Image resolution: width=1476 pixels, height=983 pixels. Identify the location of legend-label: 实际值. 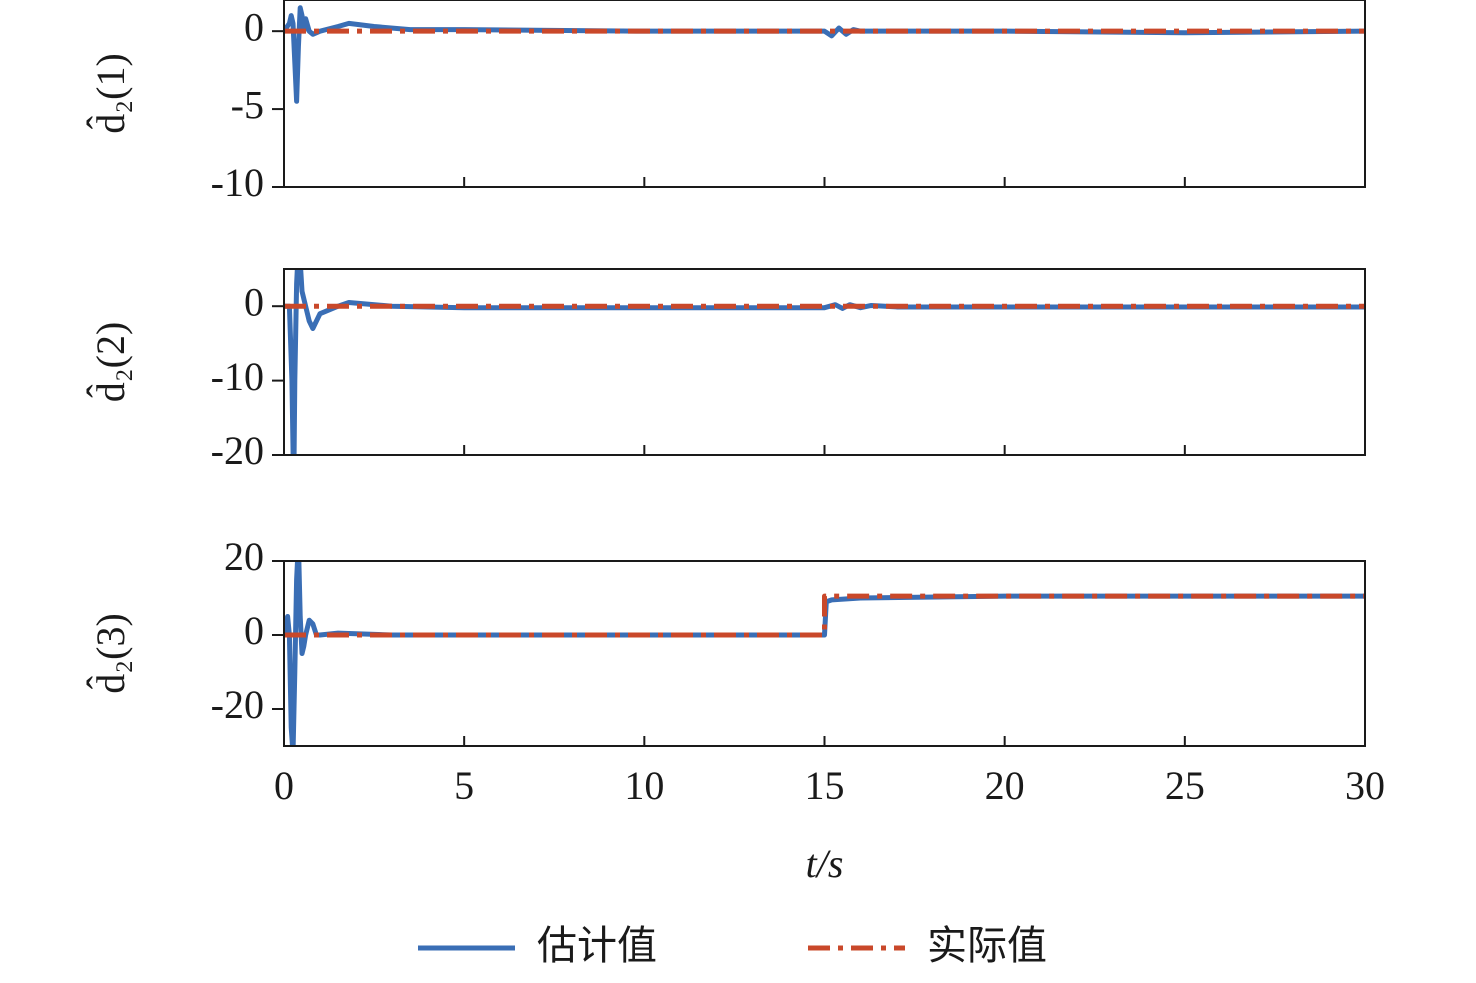
(987, 946).